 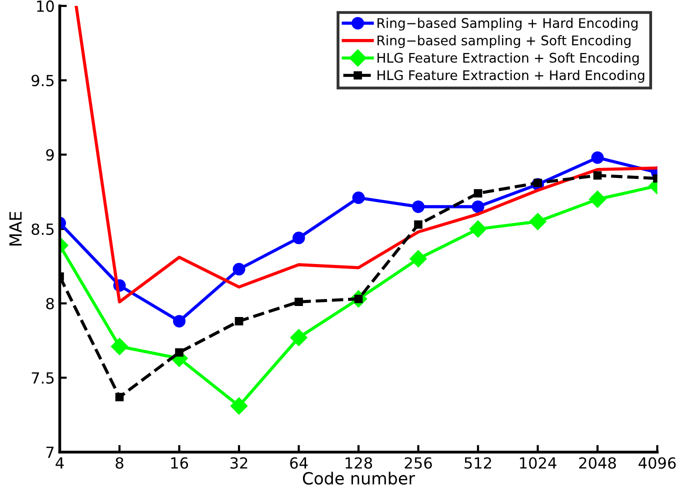 What do you see at coordinates (43, 378) in the screenshot?
I see `y-tick-label: 7.5` at bounding box center [43, 378].